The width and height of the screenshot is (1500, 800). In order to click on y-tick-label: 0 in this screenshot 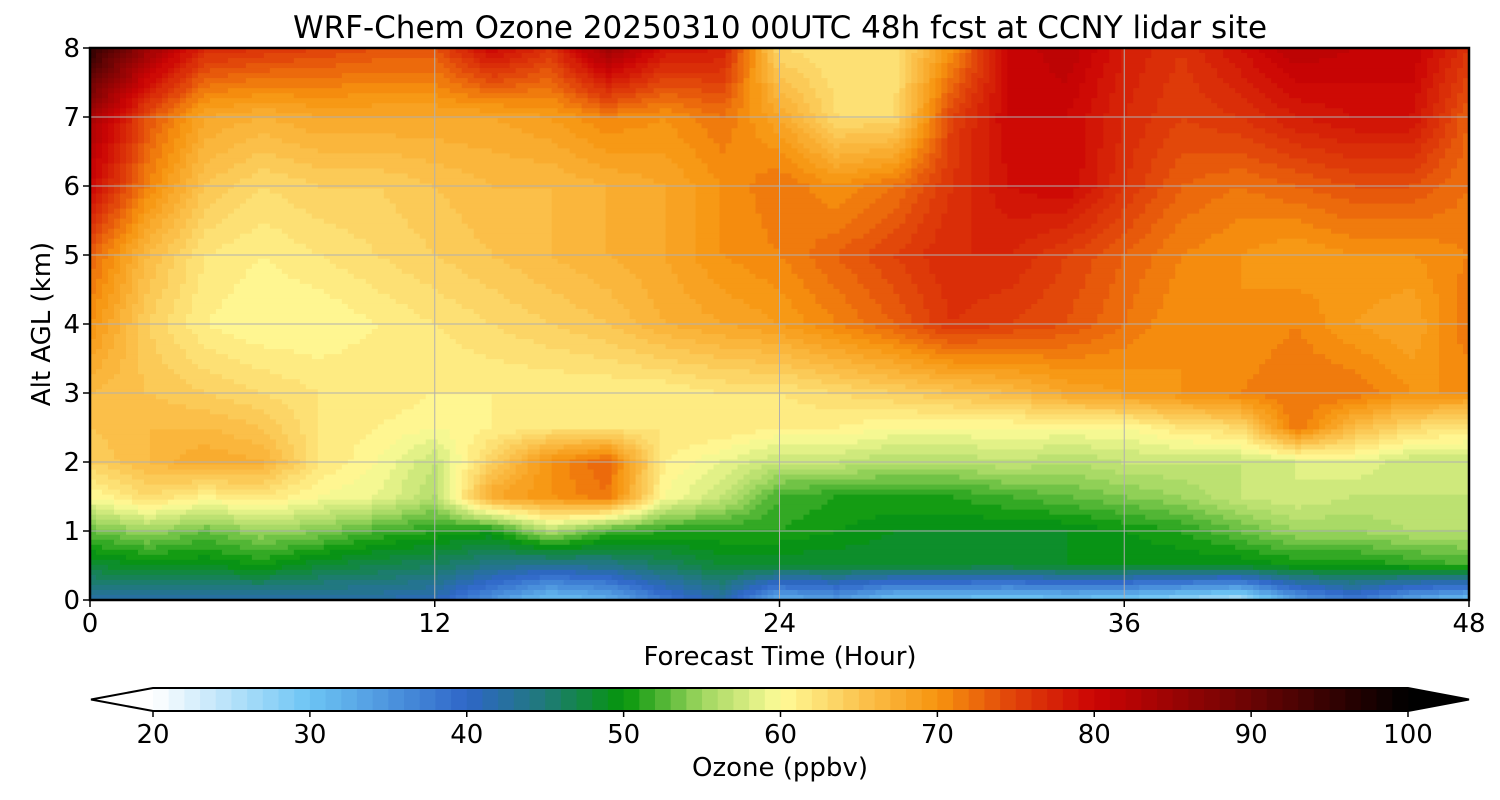, I will do `click(71, 601)`.